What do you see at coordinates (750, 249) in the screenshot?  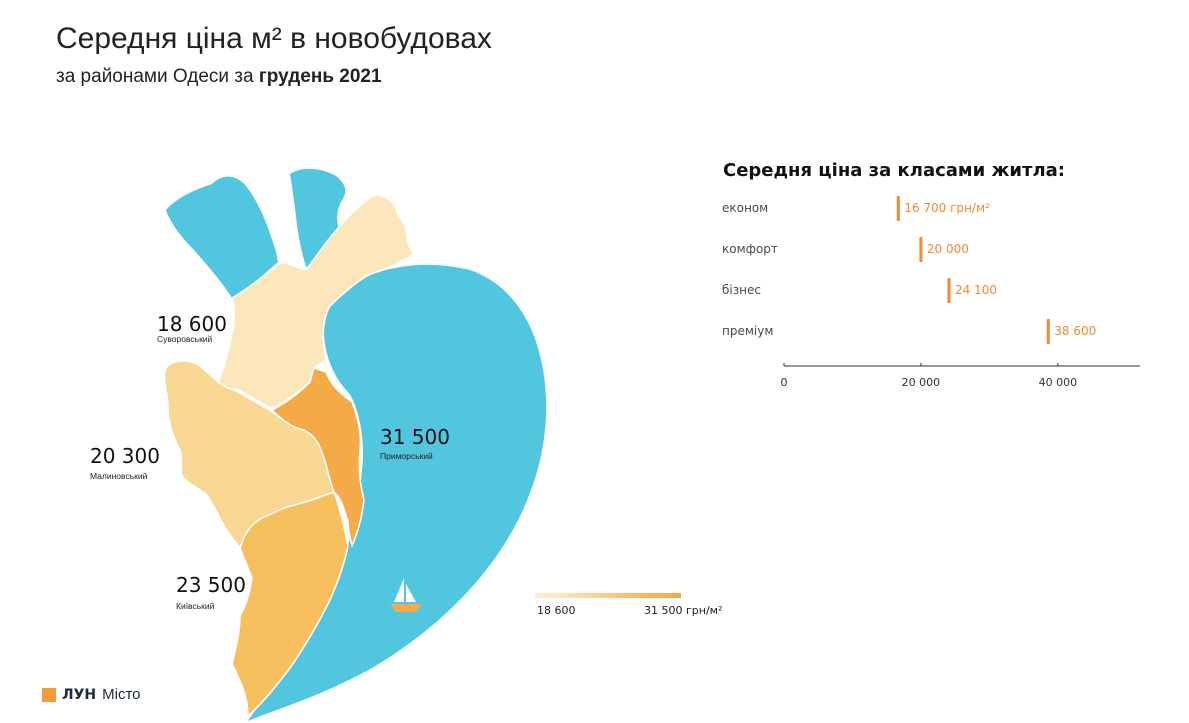 I see `bar-category-1: комфорт` at bounding box center [750, 249].